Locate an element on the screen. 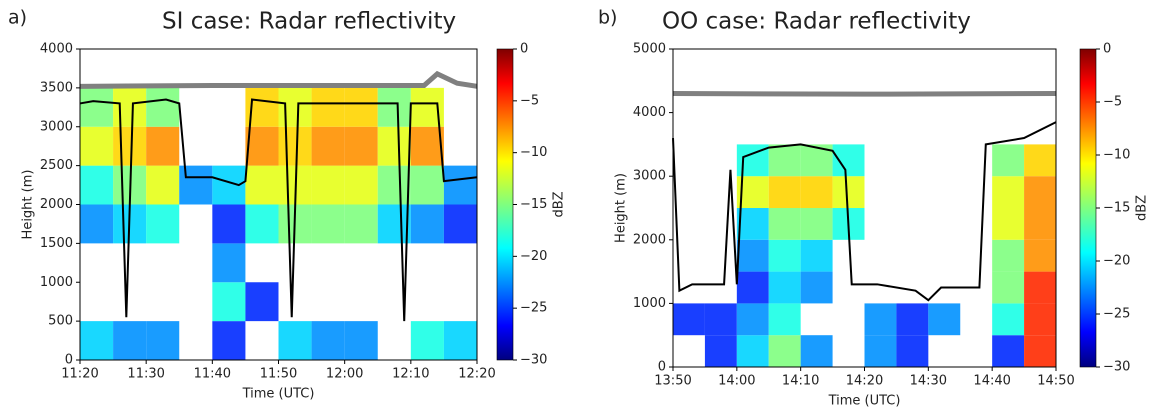 Image resolution: width=1164 pixels, height=412 pixels. x-tick-label: 12:00 is located at coordinates (344, 374).